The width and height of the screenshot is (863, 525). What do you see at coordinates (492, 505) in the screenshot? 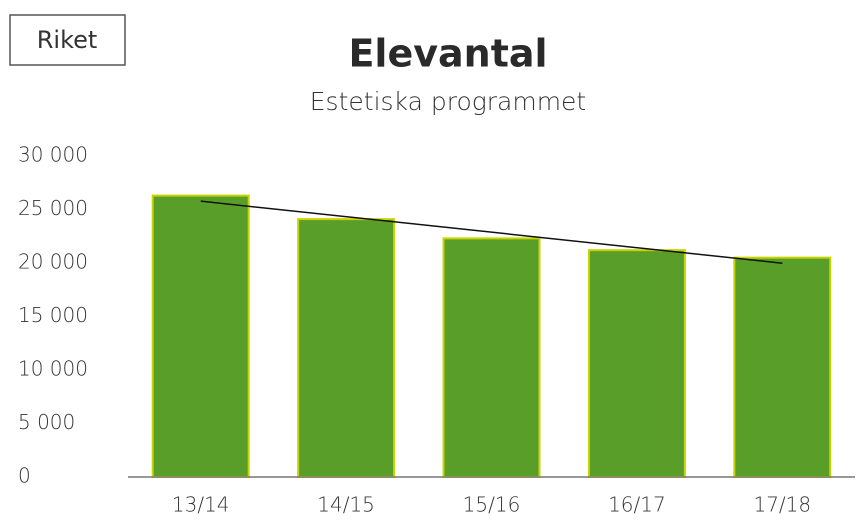
I see `x-tick-label: 15/16` at bounding box center [492, 505].